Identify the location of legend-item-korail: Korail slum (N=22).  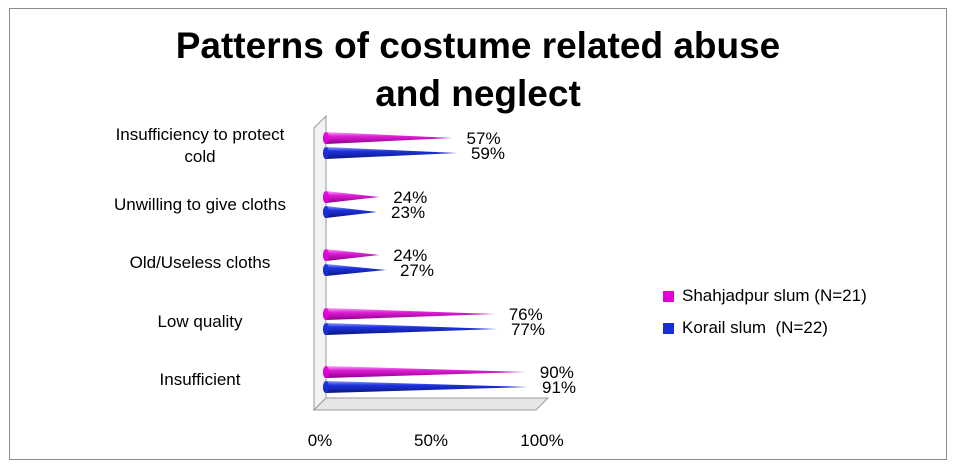
(765, 328).